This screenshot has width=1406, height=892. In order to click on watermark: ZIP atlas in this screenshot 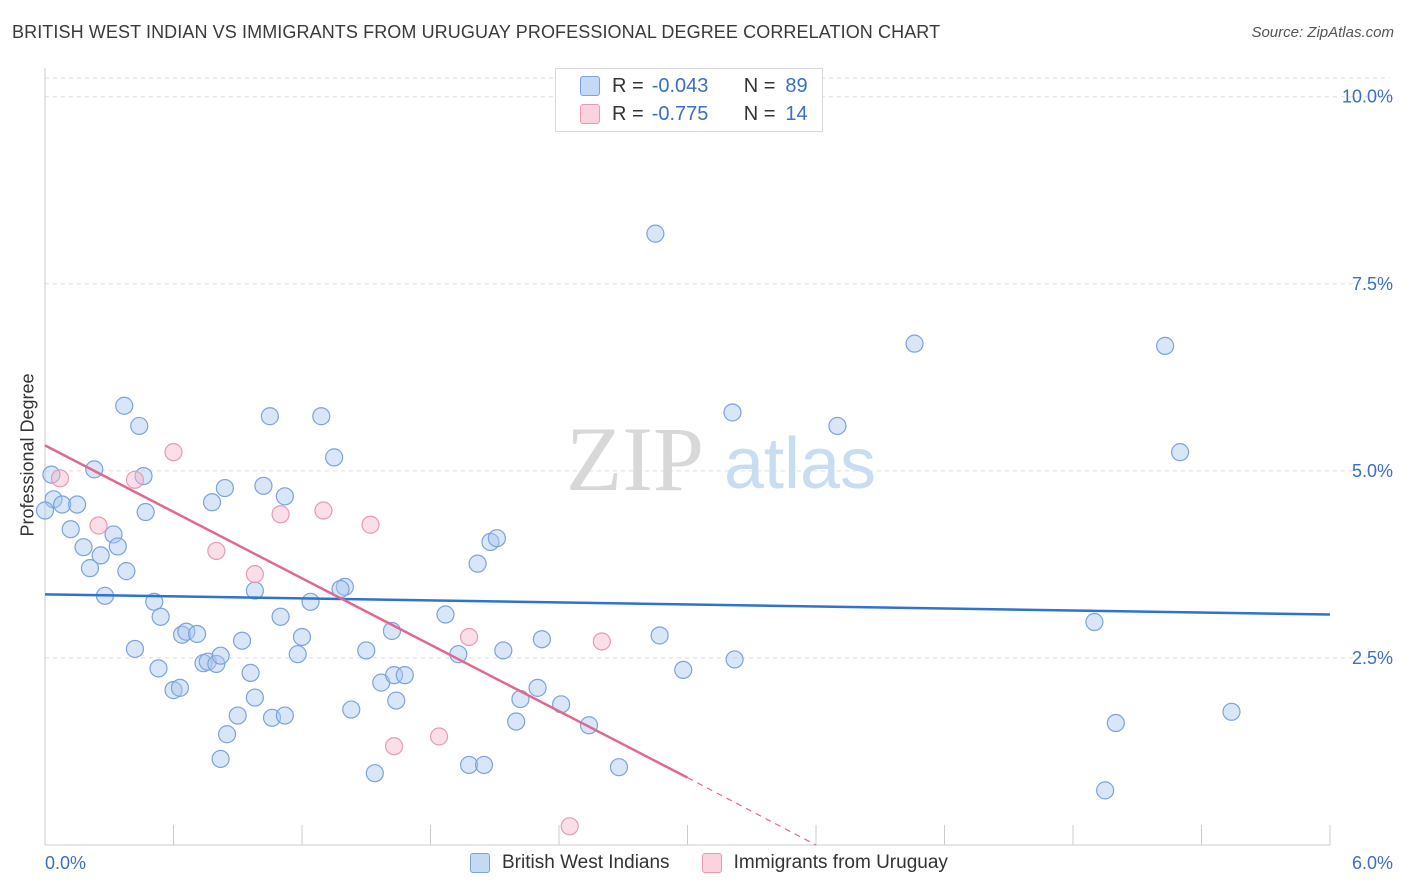, I will do `click(721, 459)`.